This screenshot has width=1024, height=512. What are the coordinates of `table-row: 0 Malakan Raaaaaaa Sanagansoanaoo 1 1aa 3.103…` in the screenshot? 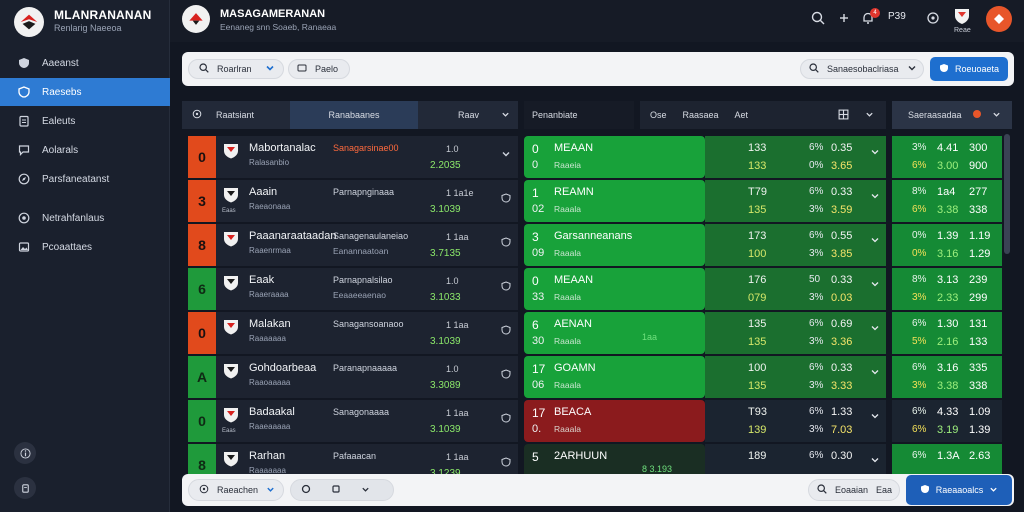 It's located at (601, 333).